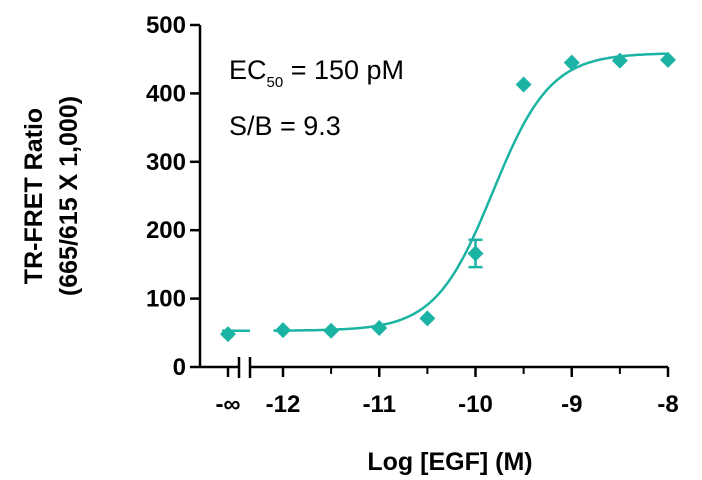  I want to click on y-axis-ticks: 0 100 200 300 400 500, so click(173, 196).